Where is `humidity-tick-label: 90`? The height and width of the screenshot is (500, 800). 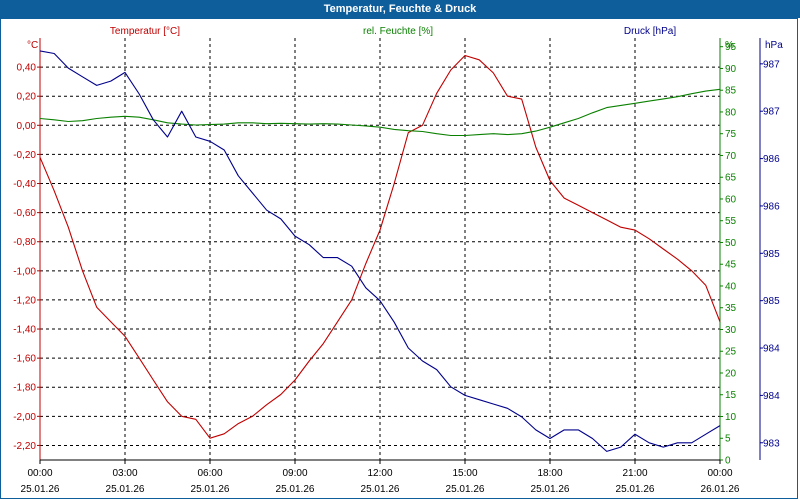 humidity-tick-label: 90 is located at coordinates (731, 69).